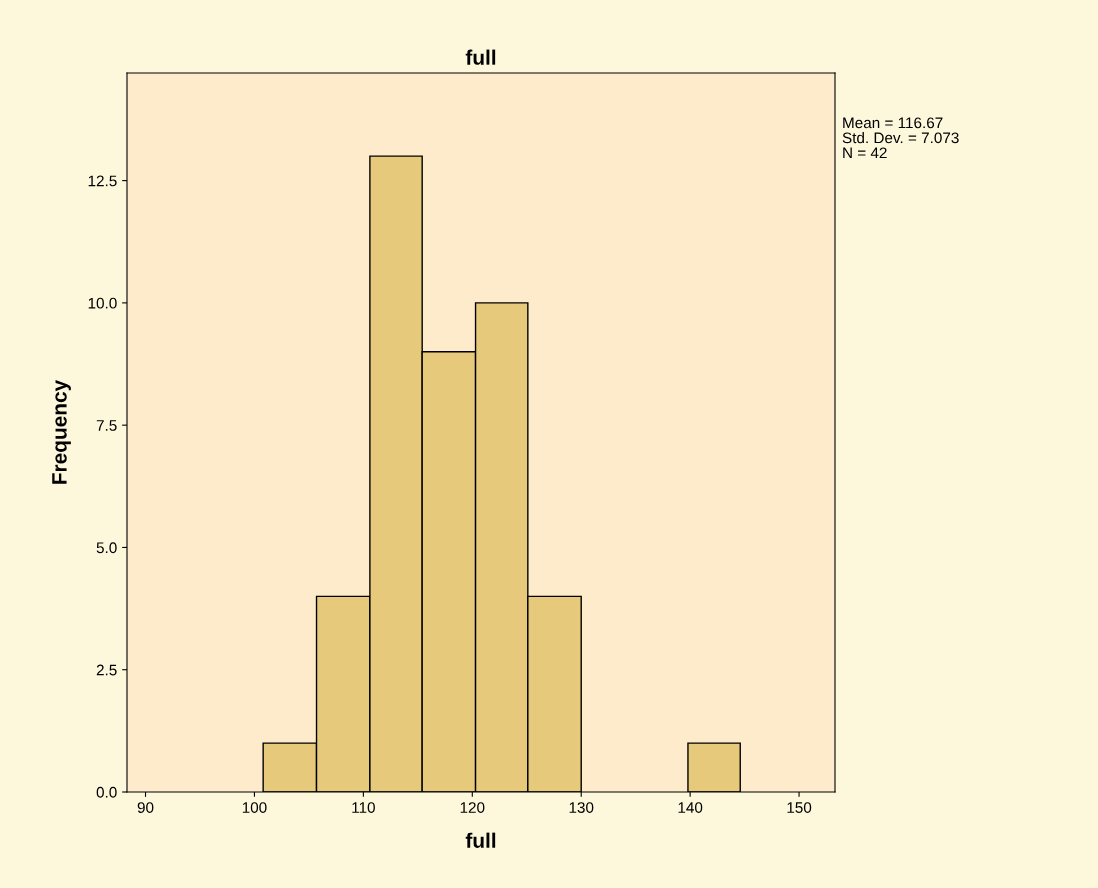 The height and width of the screenshot is (888, 1098). What do you see at coordinates (254, 807) in the screenshot?
I see `x-tick-label: 100` at bounding box center [254, 807].